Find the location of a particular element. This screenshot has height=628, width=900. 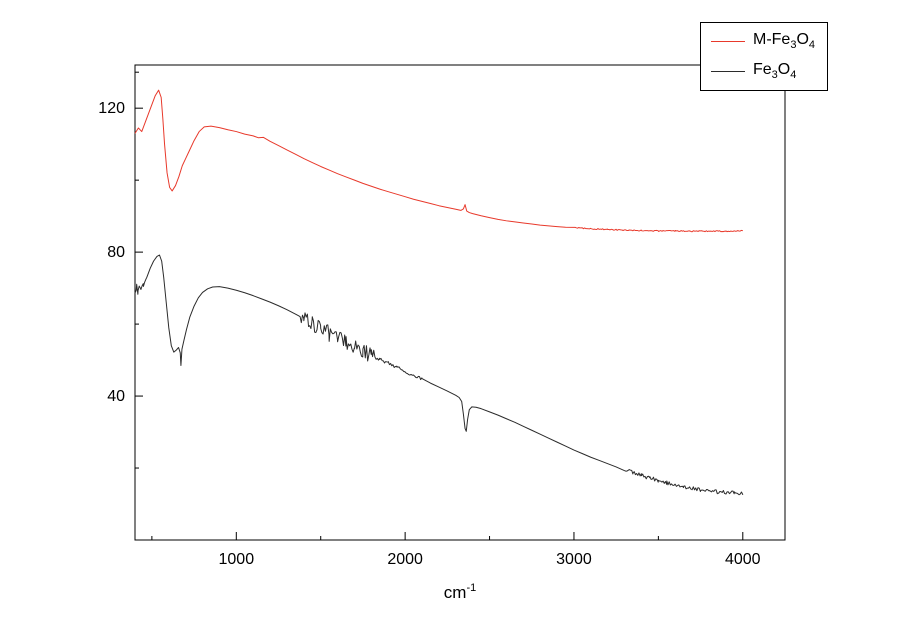

x-tick-label: 1000 is located at coordinates (237, 559).